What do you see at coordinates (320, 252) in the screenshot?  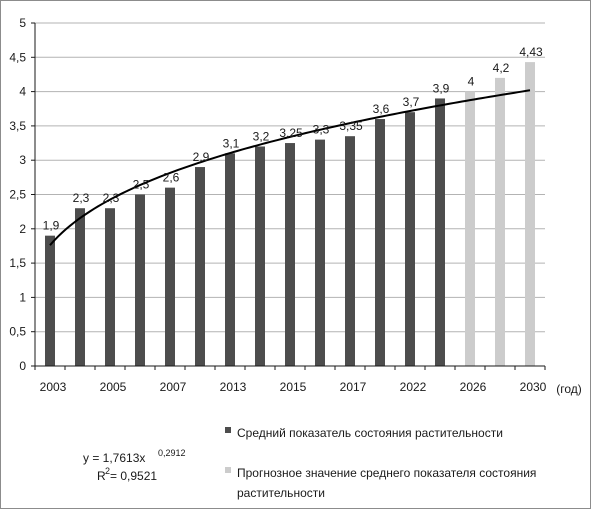 I see `bar-2016` at bounding box center [320, 252].